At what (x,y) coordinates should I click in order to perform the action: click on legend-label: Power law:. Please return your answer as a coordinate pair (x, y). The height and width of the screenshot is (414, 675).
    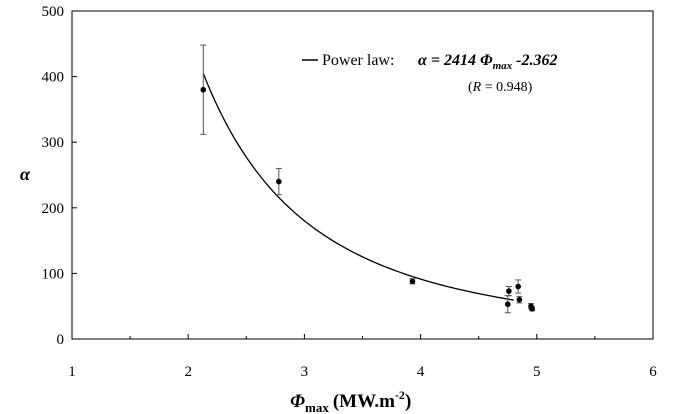
    Looking at the image, I should click on (358, 60).